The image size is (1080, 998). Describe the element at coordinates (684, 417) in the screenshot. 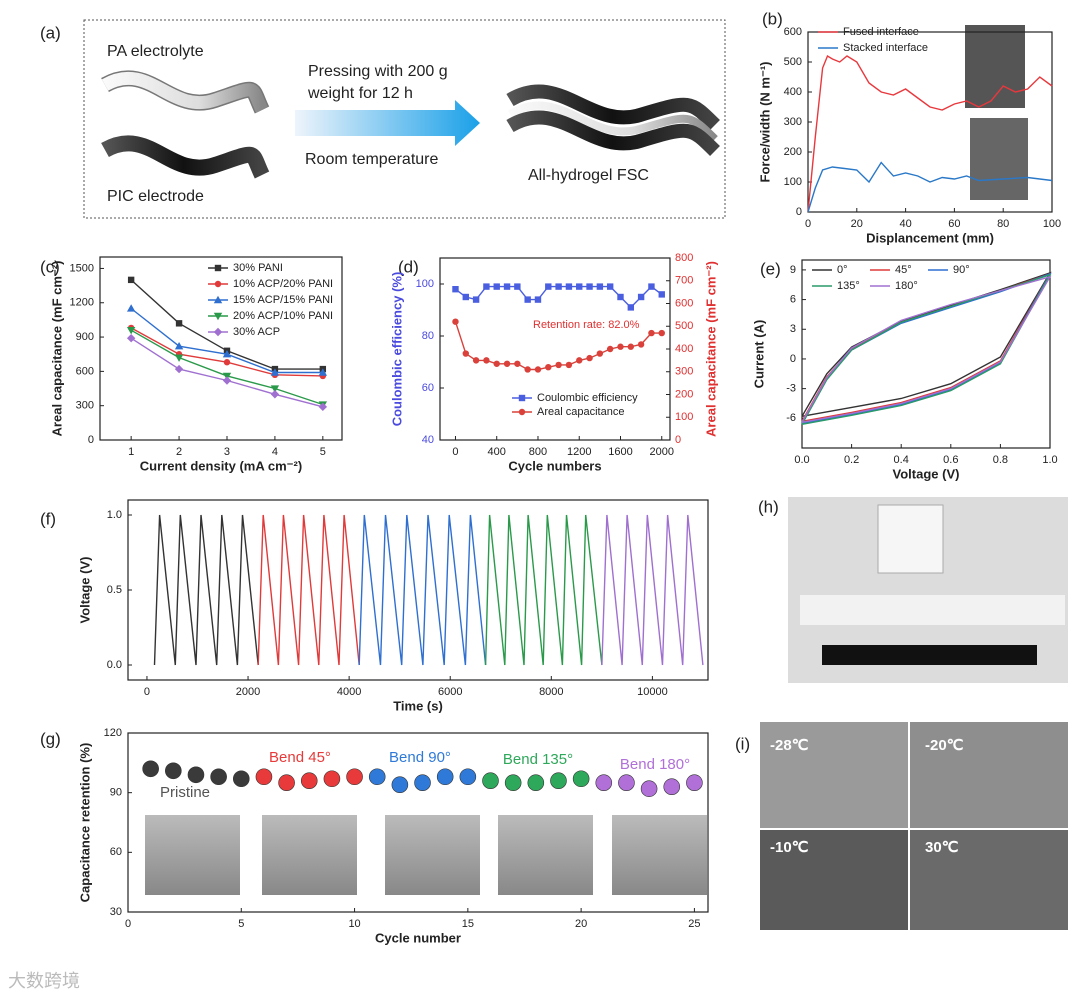

I see `y2-tick-label: 100` at that location.